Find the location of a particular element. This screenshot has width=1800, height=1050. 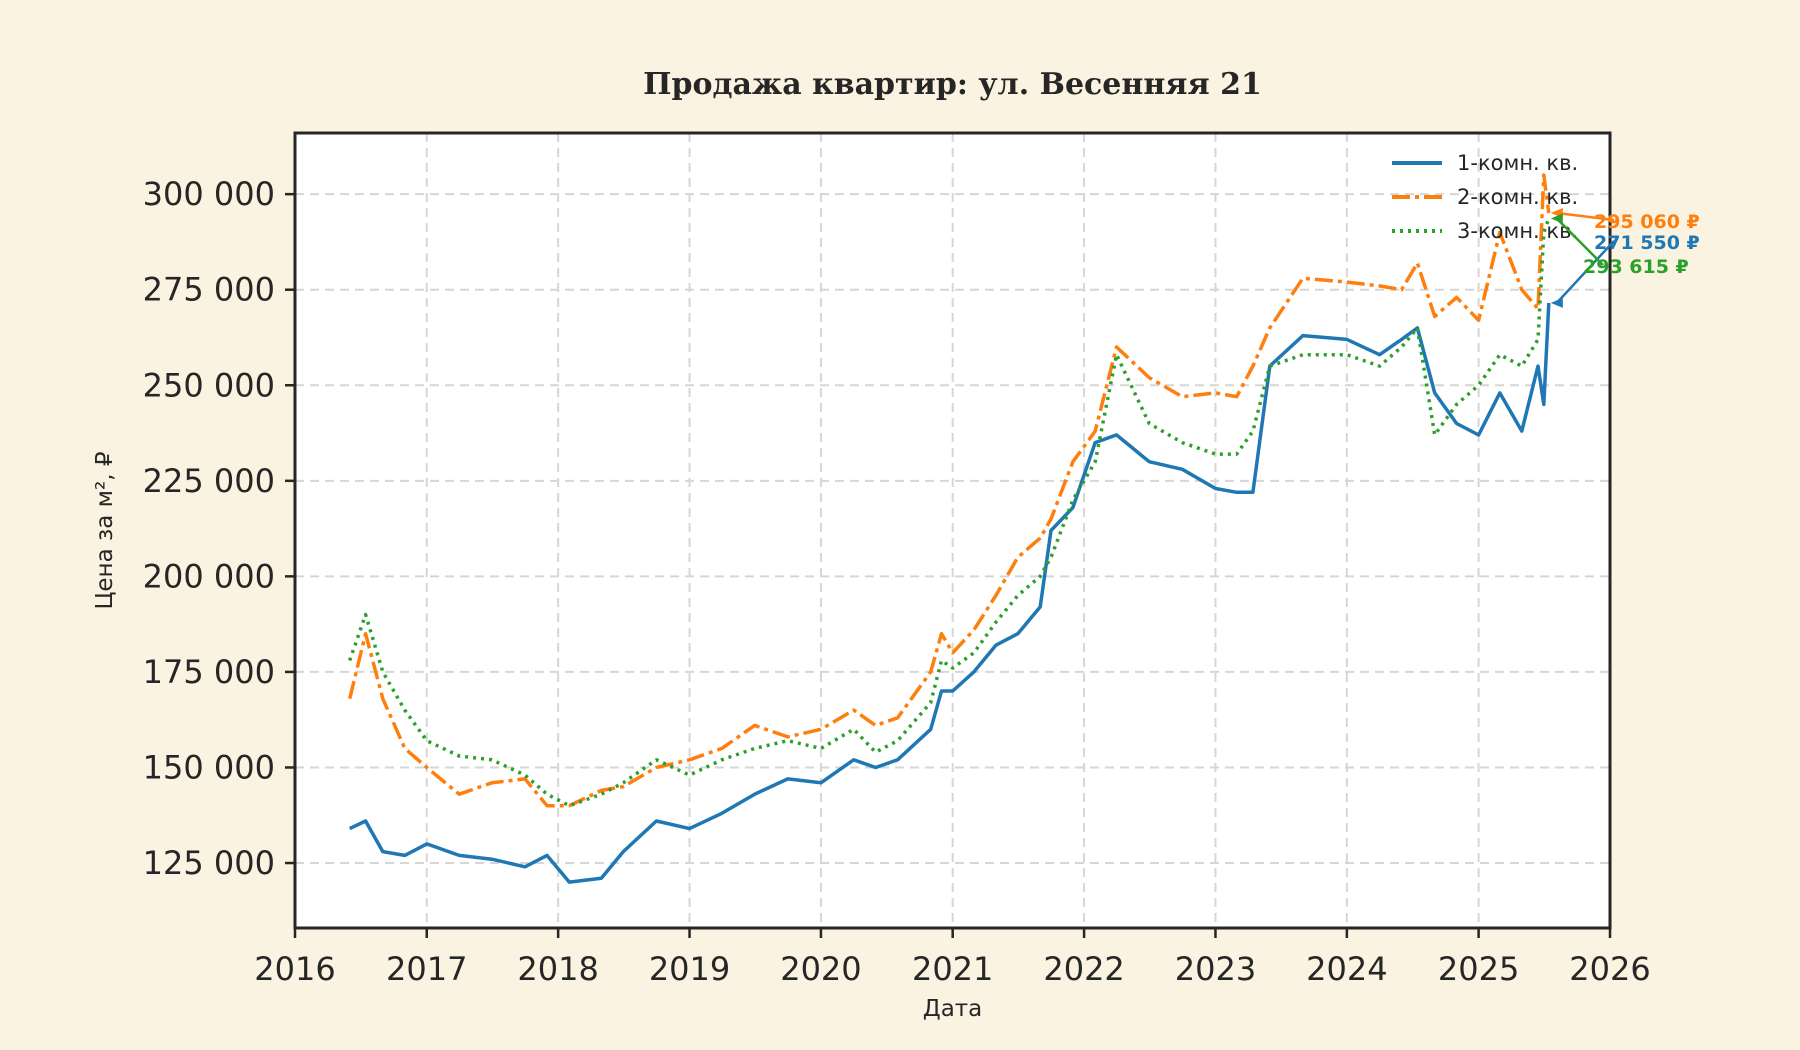

y-tick-label: 275 000 is located at coordinates (209, 290).